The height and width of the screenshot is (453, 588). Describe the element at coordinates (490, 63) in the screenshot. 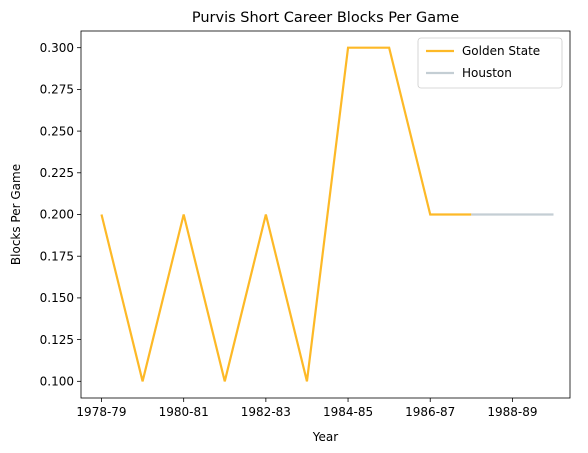

I see `legend: Golden State Houston` at that location.